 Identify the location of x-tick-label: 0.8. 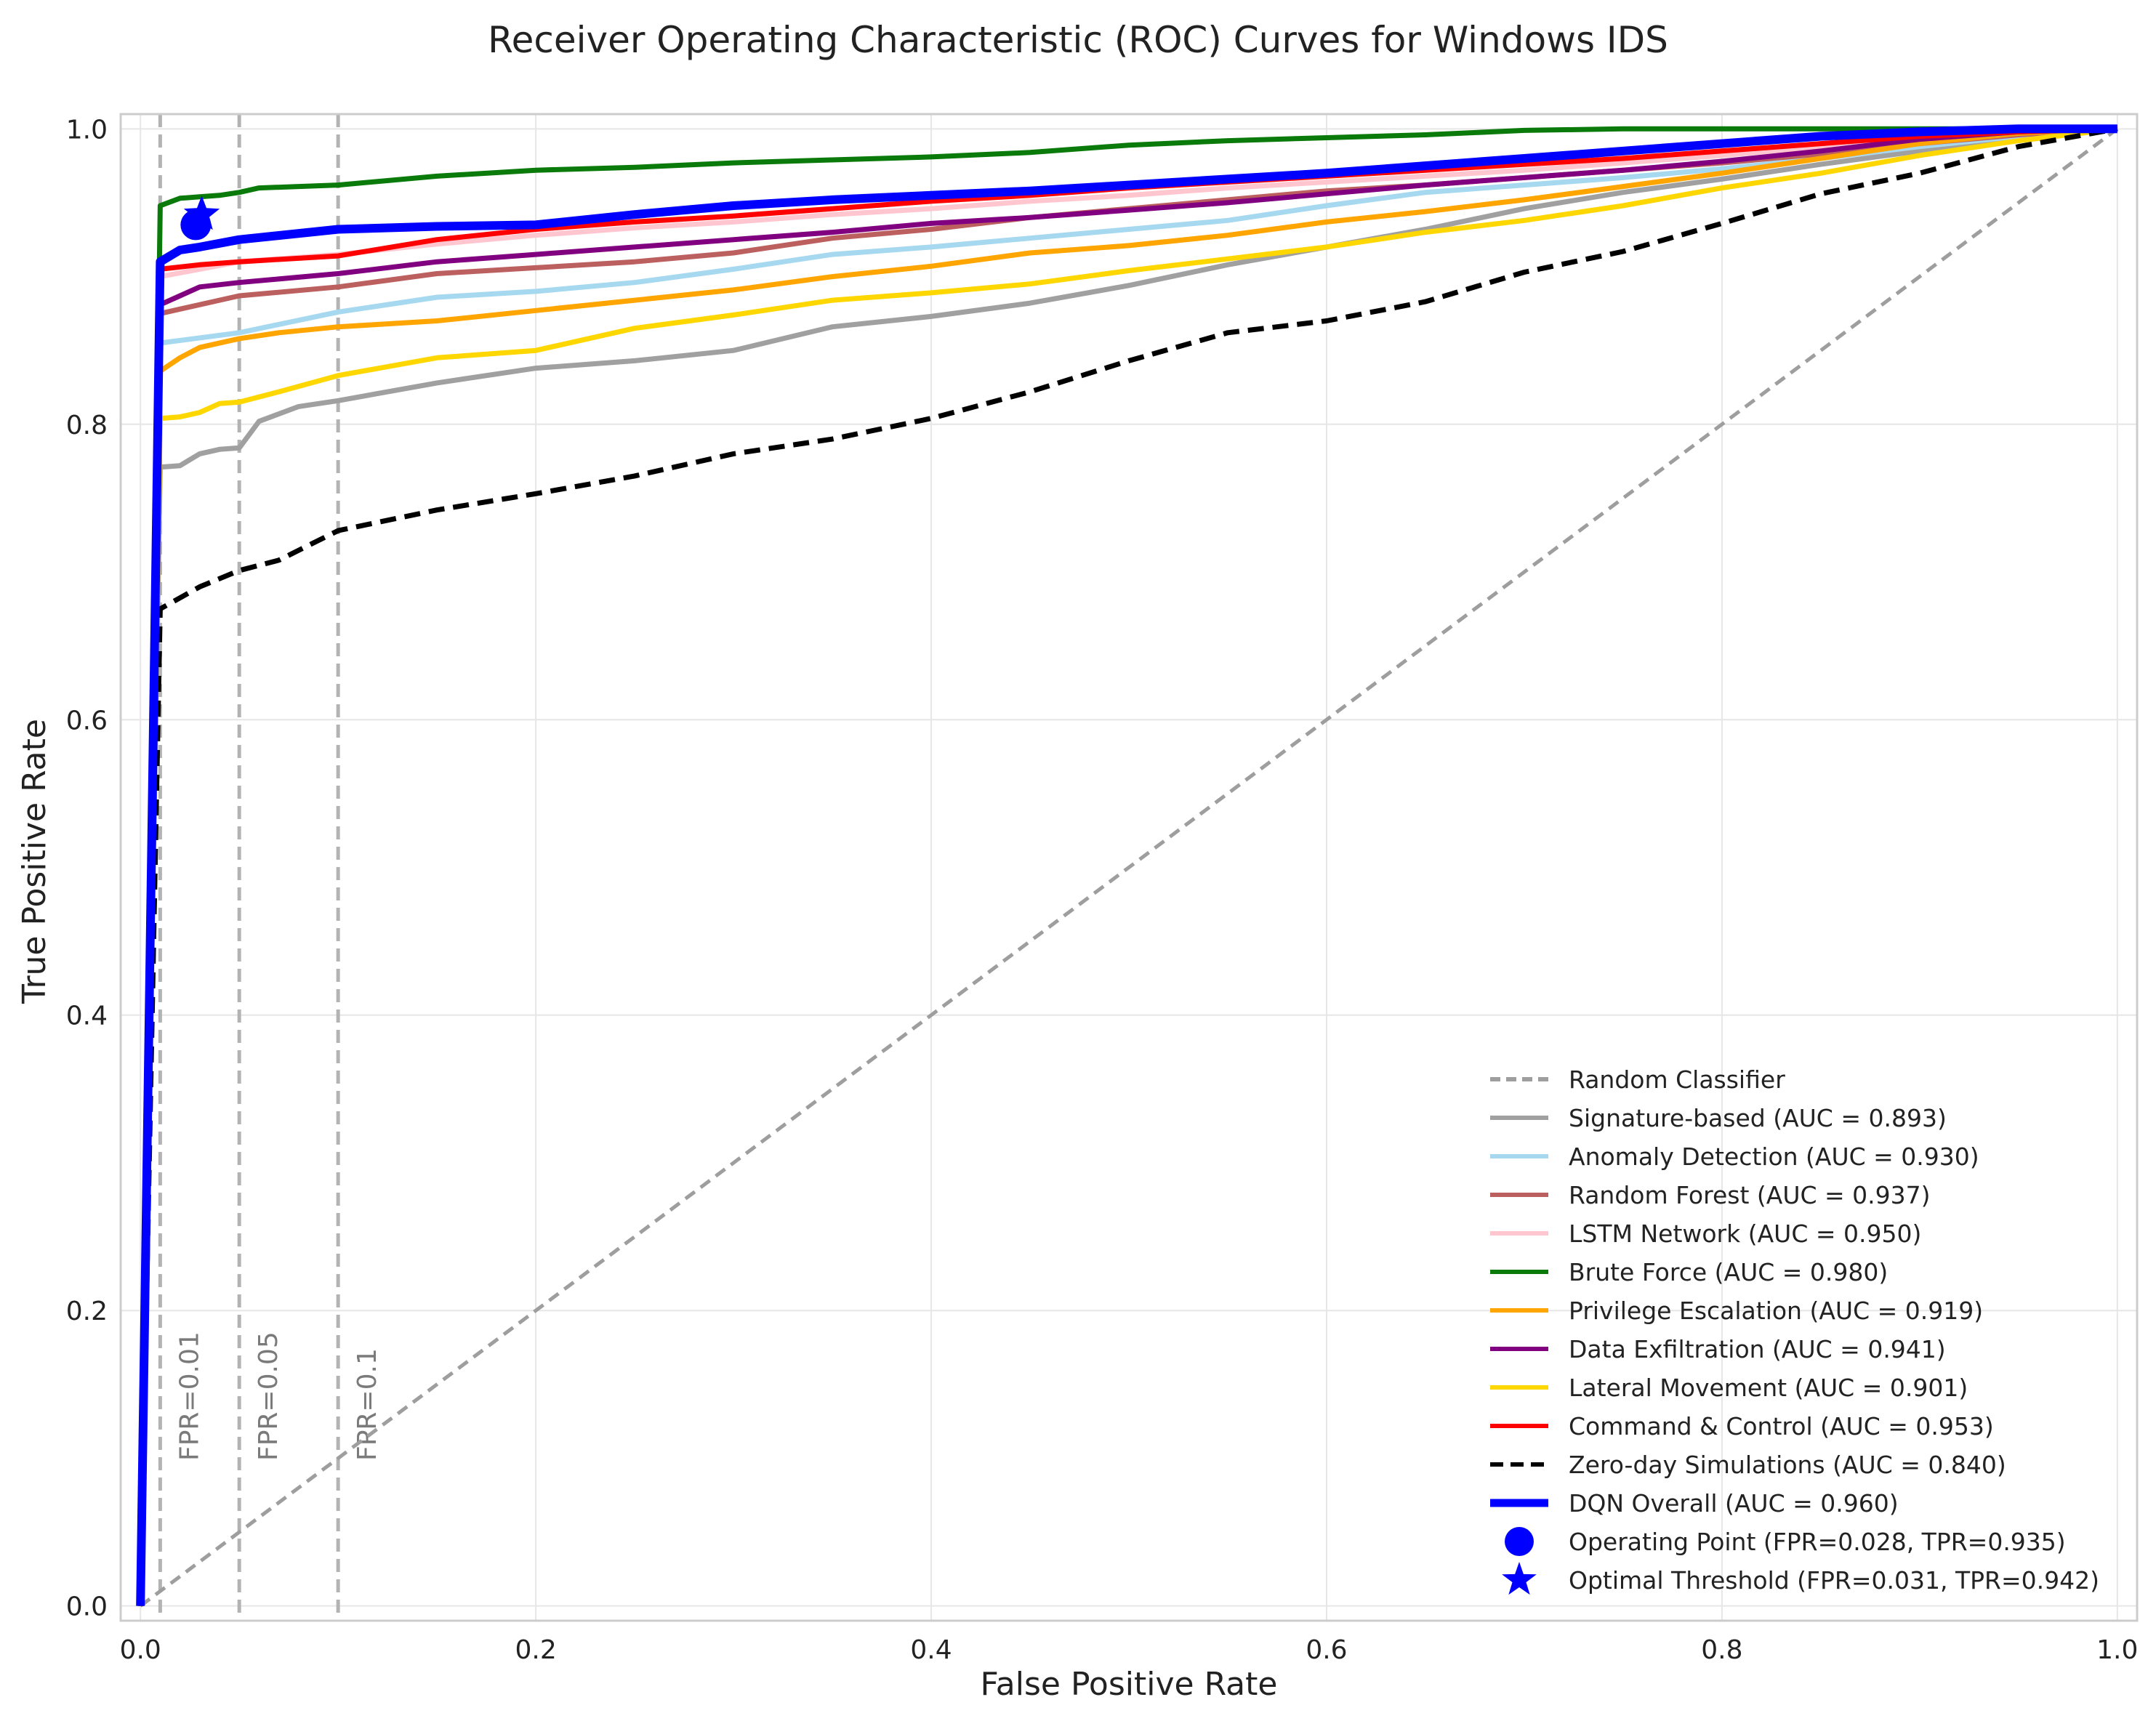
(1721, 1650).